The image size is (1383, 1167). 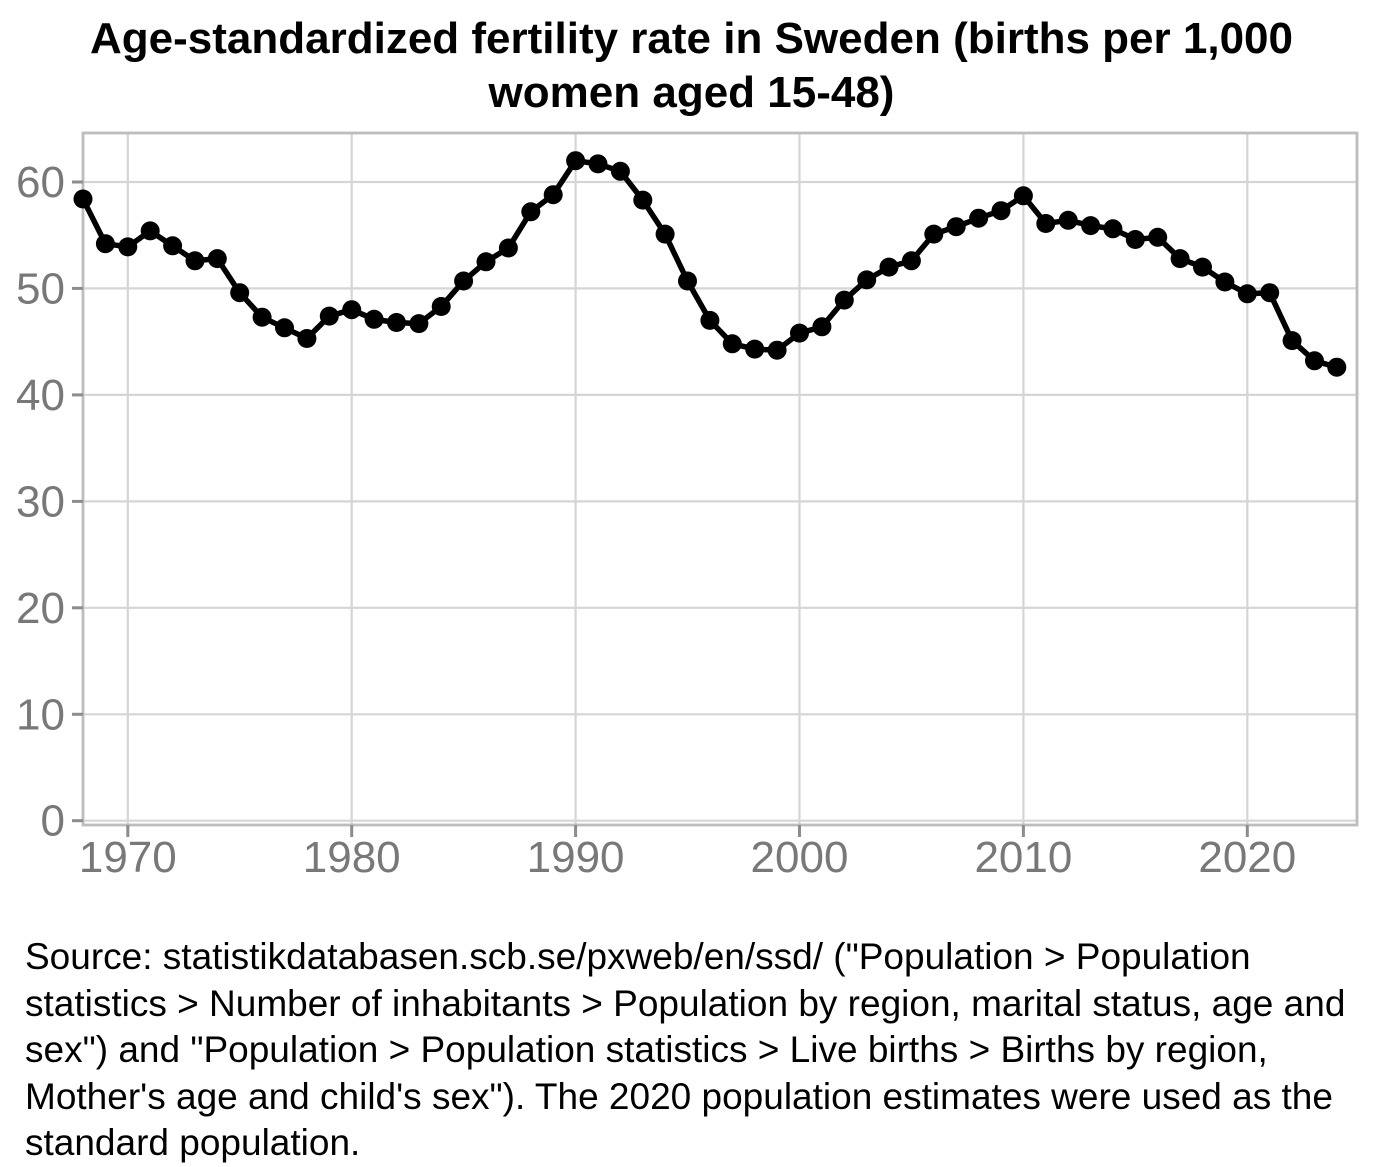 What do you see at coordinates (40, 608) in the screenshot?
I see `y-tick-label: 20` at bounding box center [40, 608].